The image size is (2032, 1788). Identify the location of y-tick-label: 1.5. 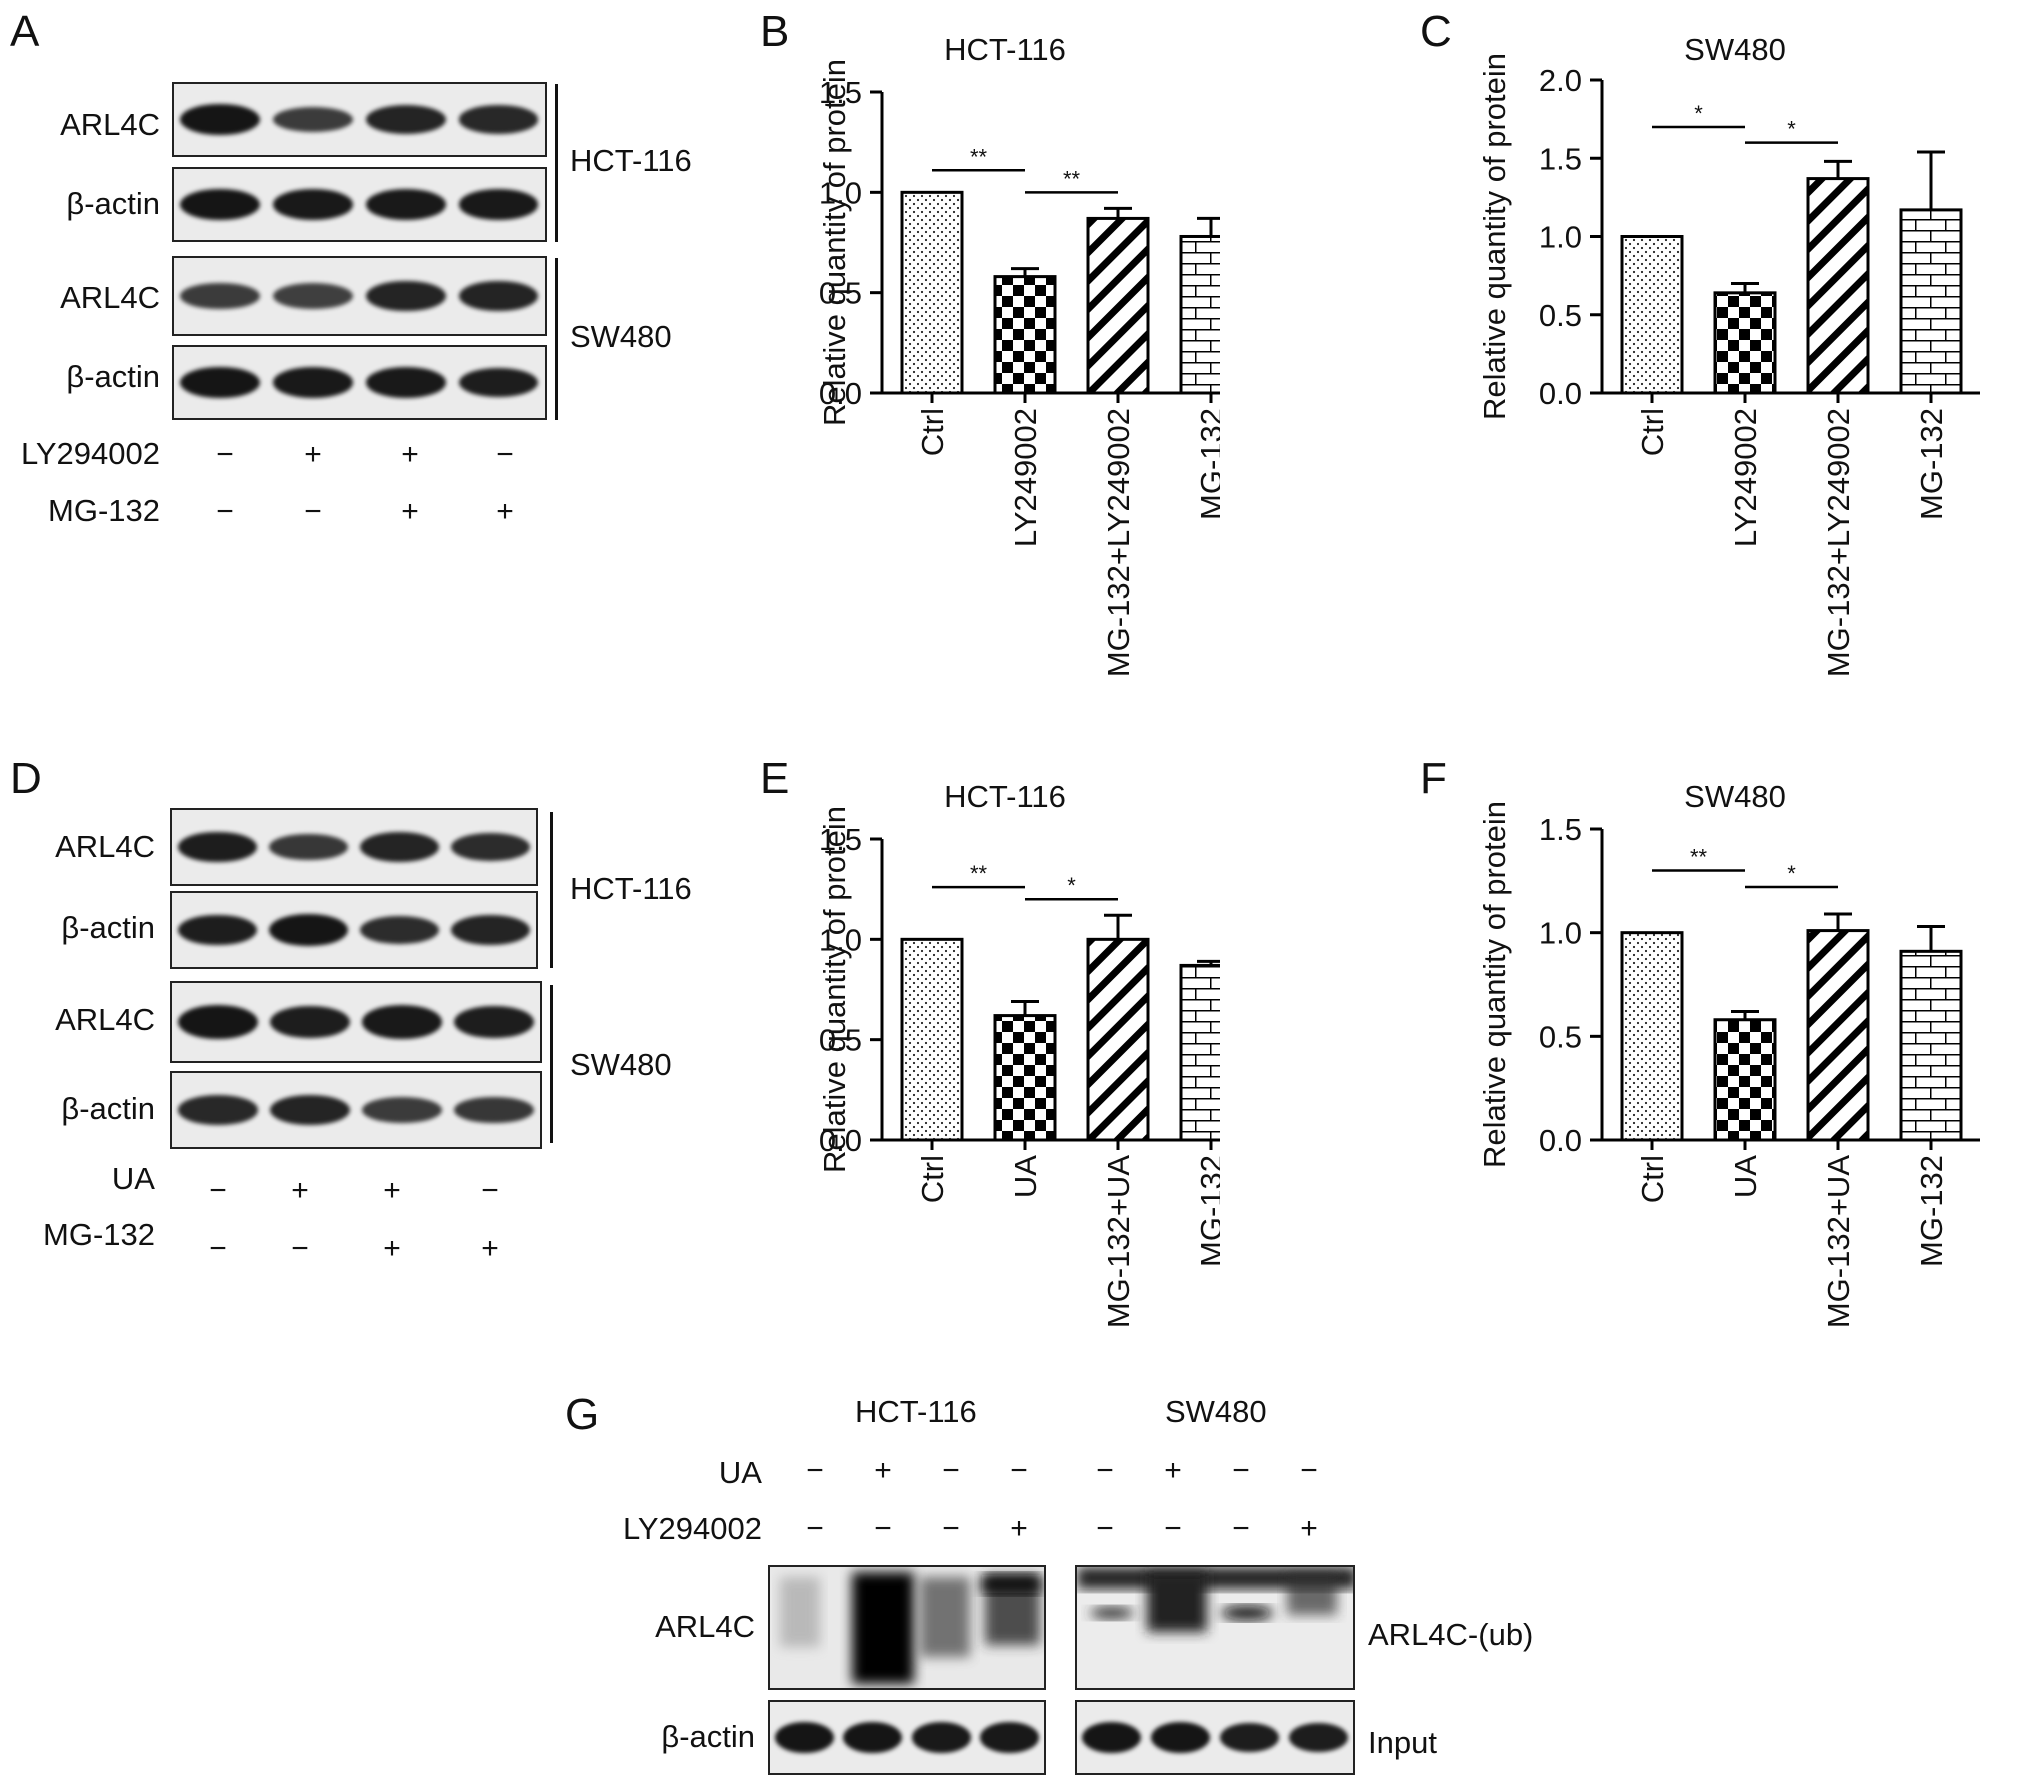
(840, 92).